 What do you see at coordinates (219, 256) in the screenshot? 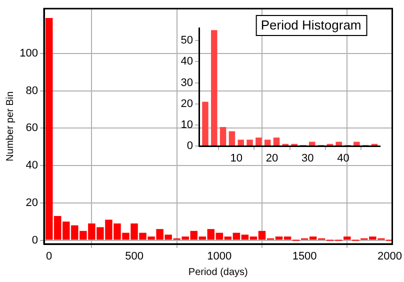
I see `x-tick-label: 1000` at bounding box center [219, 256].